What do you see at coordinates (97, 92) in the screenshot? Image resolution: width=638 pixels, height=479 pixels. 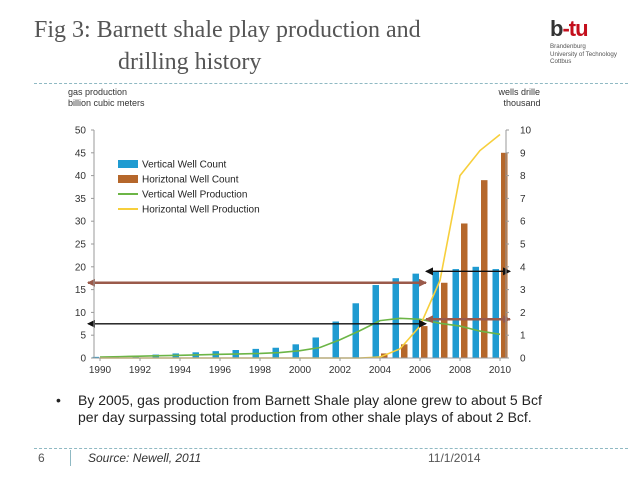 I see `left-axis-label-line-1: gas production` at bounding box center [97, 92].